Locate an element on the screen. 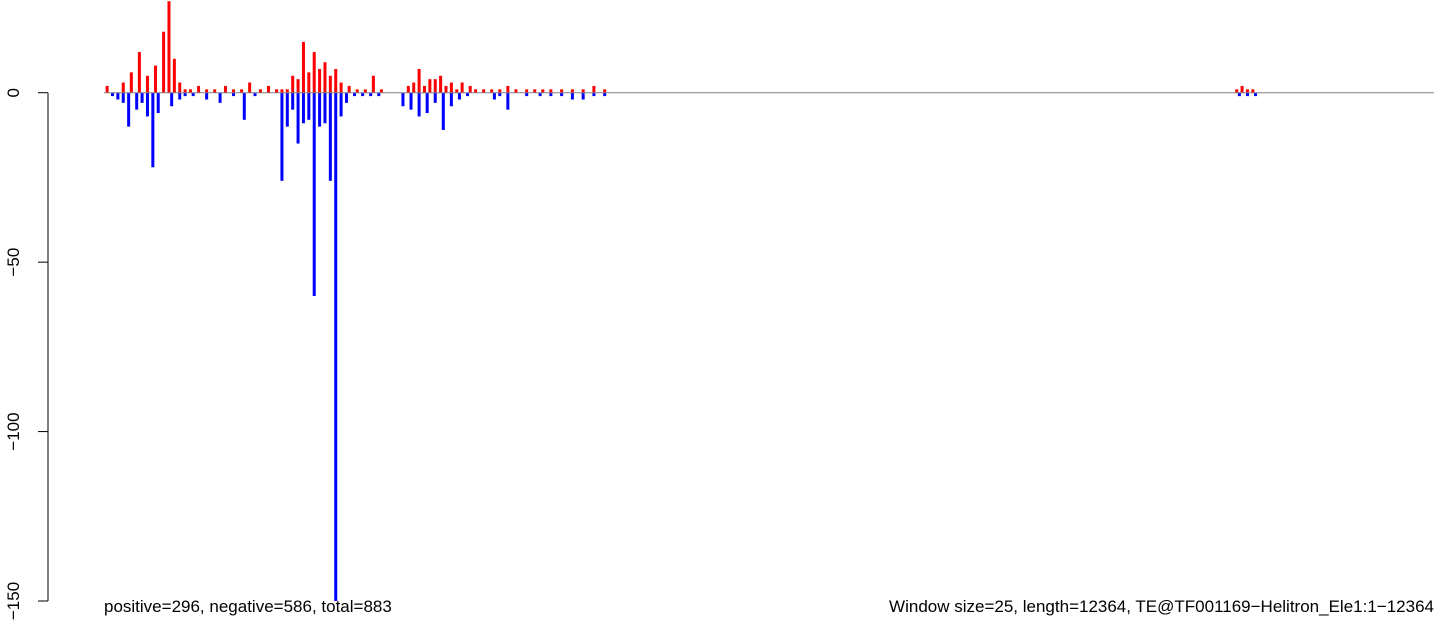 This screenshot has height=622, width=1444. y-tick-label: −100 is located at coordinates (13, 431).